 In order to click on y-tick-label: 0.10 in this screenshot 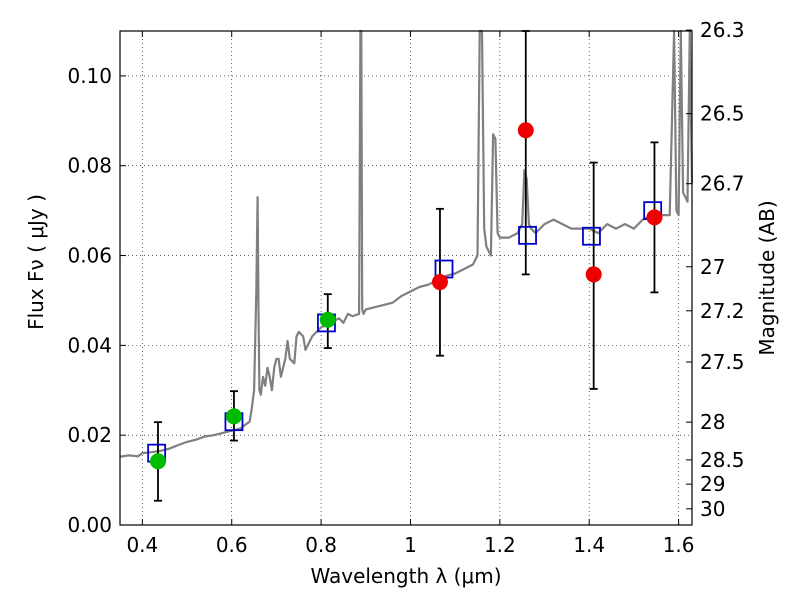, I will do `click(89, 76)`.